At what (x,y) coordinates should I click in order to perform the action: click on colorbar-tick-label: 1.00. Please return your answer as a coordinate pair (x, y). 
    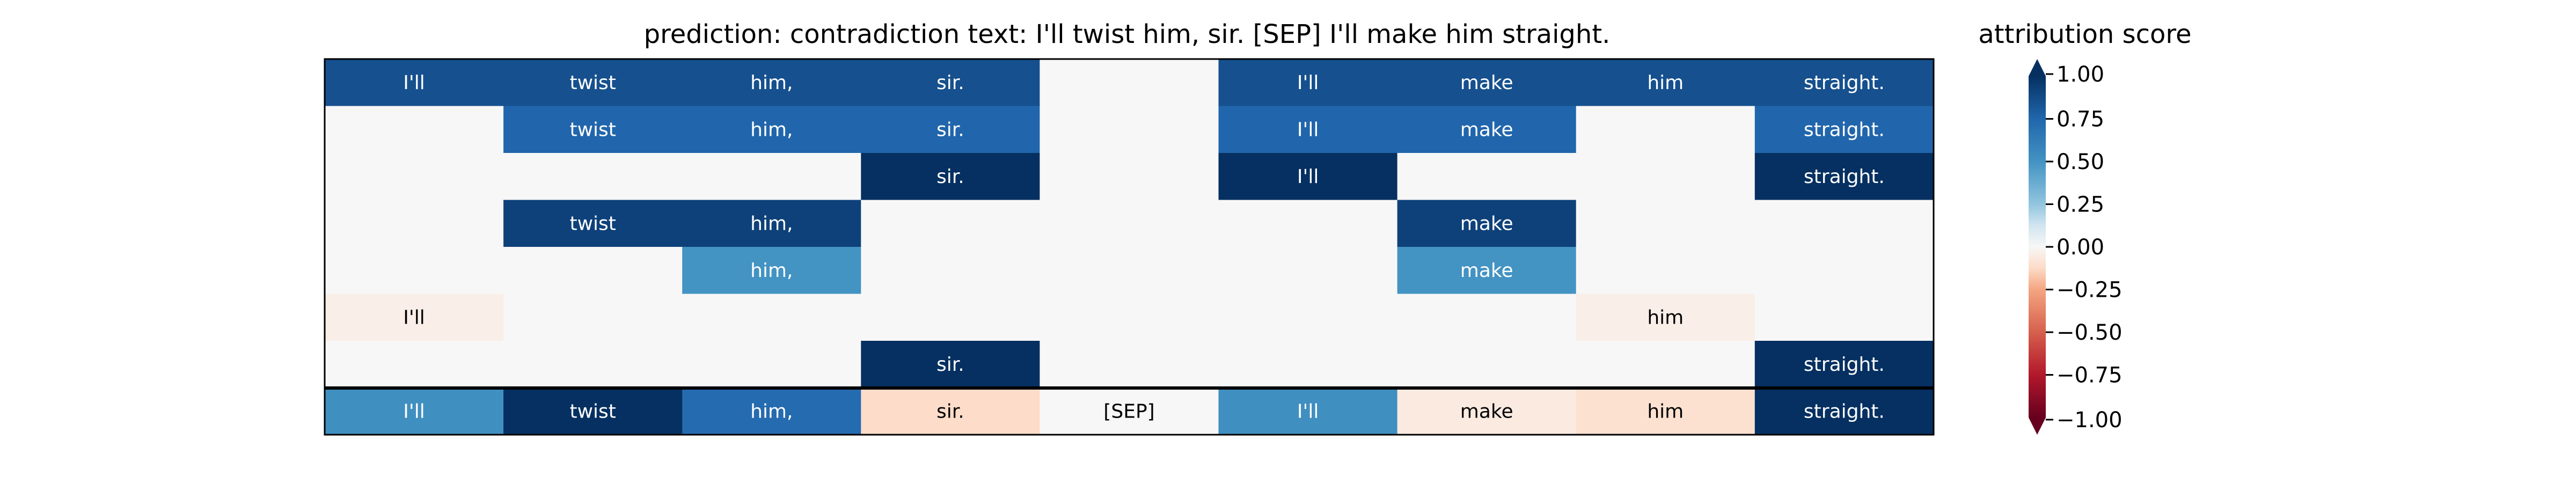
    Looking at the image, I should click on (2080, 74).